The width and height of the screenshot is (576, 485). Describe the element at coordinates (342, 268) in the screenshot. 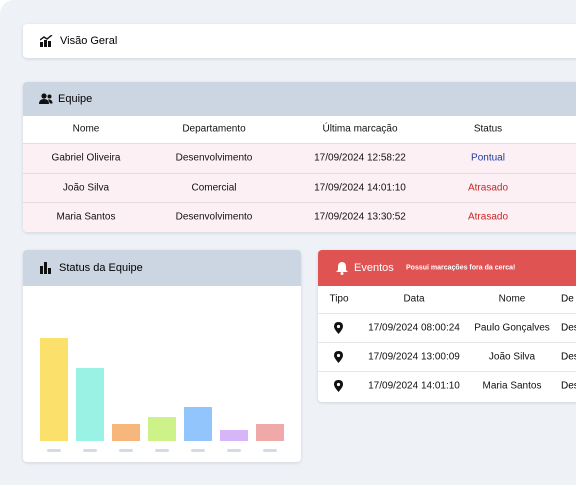

I see `bell-icon` at that location.